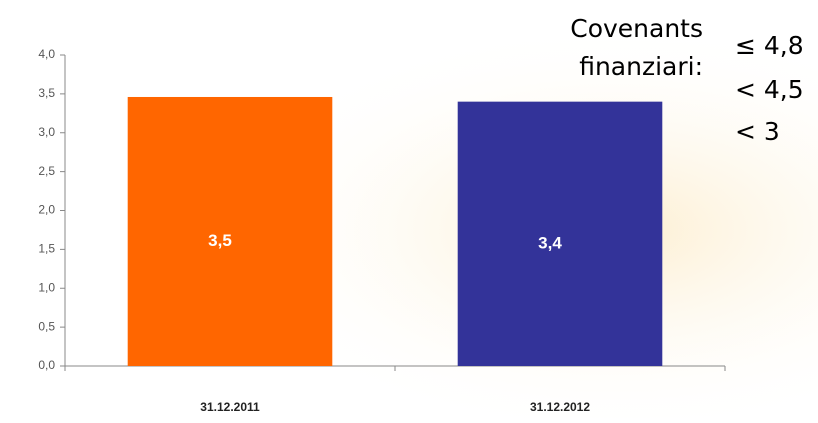  What do you see at coordinates (769, 45) in the screenshot?
I see `annotation: ≤ 4,8` at bounding box center [769, 45].